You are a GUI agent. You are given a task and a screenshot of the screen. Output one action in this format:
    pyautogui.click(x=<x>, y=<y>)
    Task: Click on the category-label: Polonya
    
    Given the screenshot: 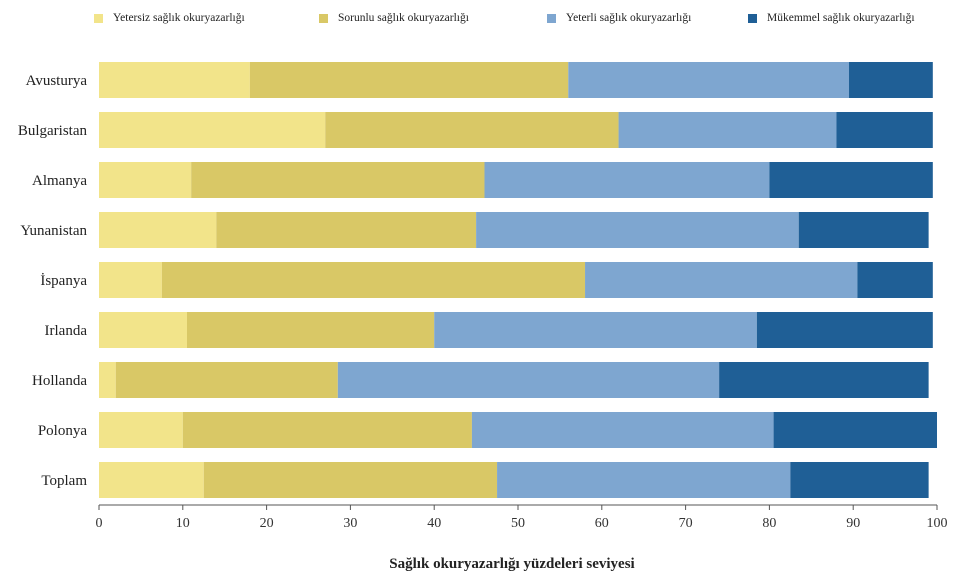 What is the action you would take?
    pyautogui.click(x=63, y=431)
    